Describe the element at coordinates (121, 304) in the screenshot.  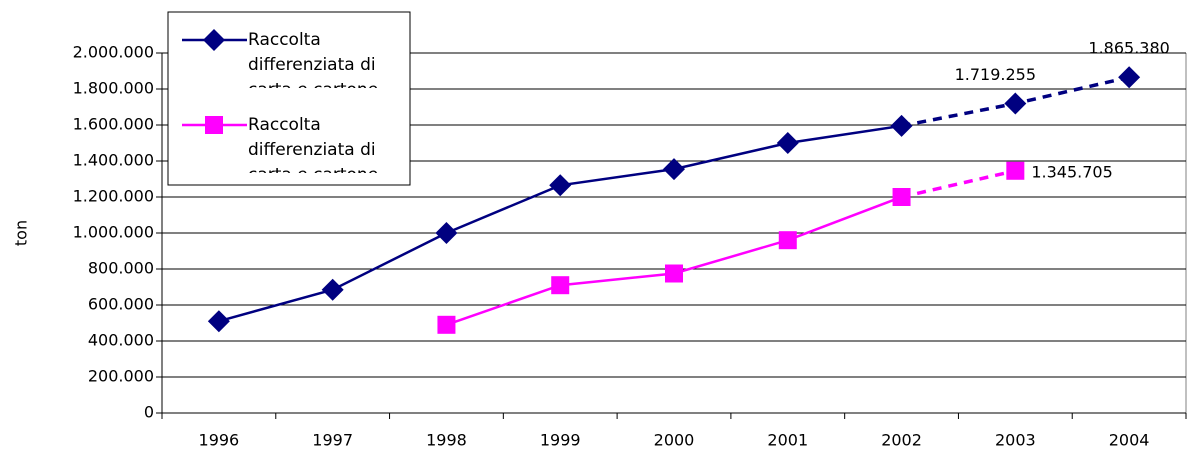
I see `y-tick-label: 600.000` at that location.